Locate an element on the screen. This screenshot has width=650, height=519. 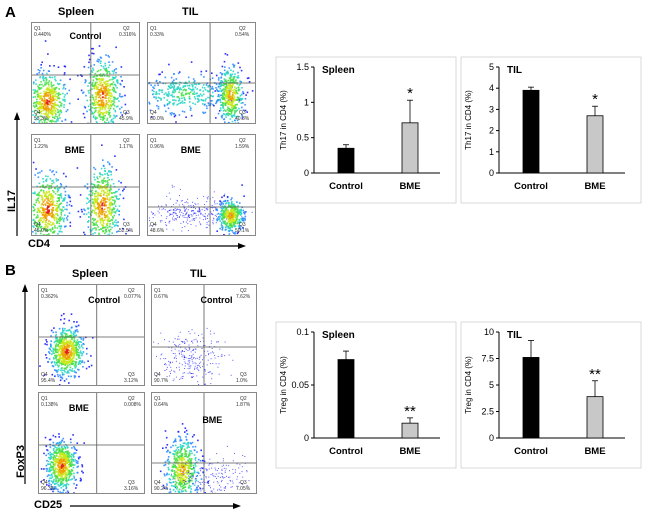
plot-label: BME is located at coordinates (190, 150).